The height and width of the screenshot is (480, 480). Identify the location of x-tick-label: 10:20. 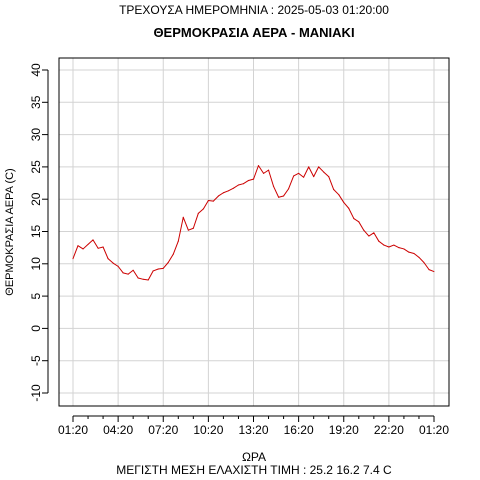
(208, 430).